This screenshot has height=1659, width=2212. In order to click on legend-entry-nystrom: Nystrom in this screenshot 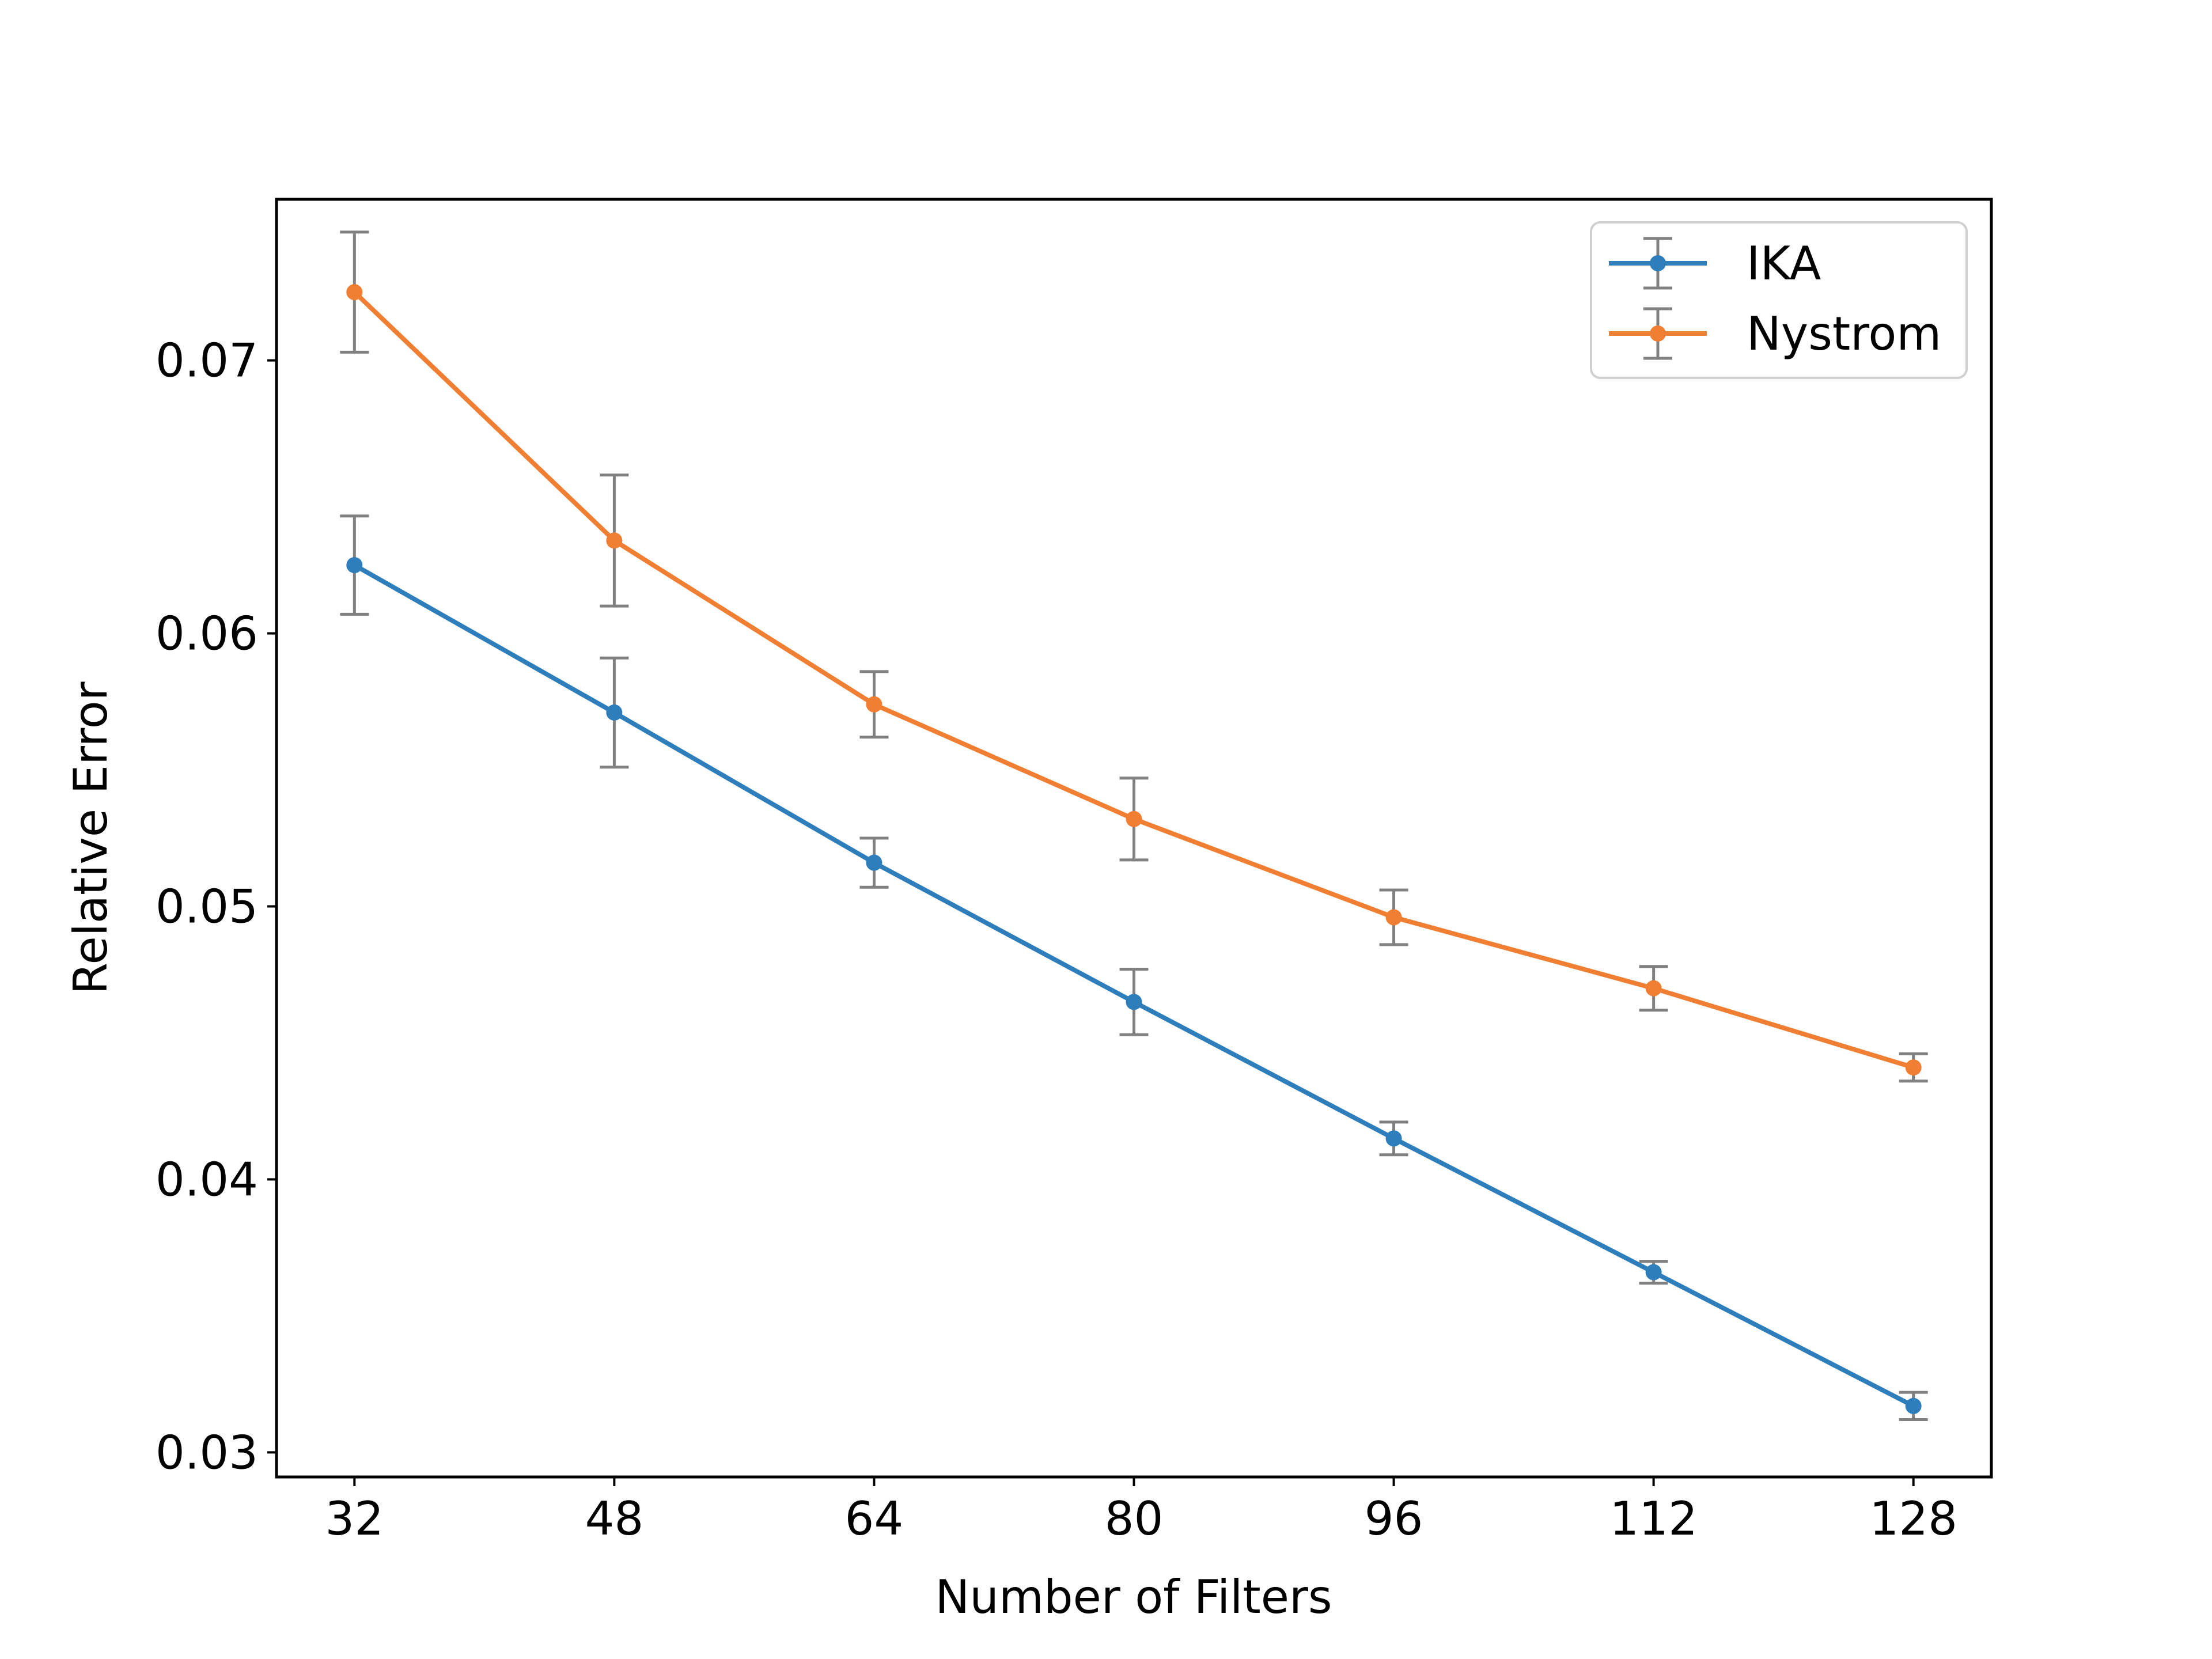, I will do `click(1775, 334)`.